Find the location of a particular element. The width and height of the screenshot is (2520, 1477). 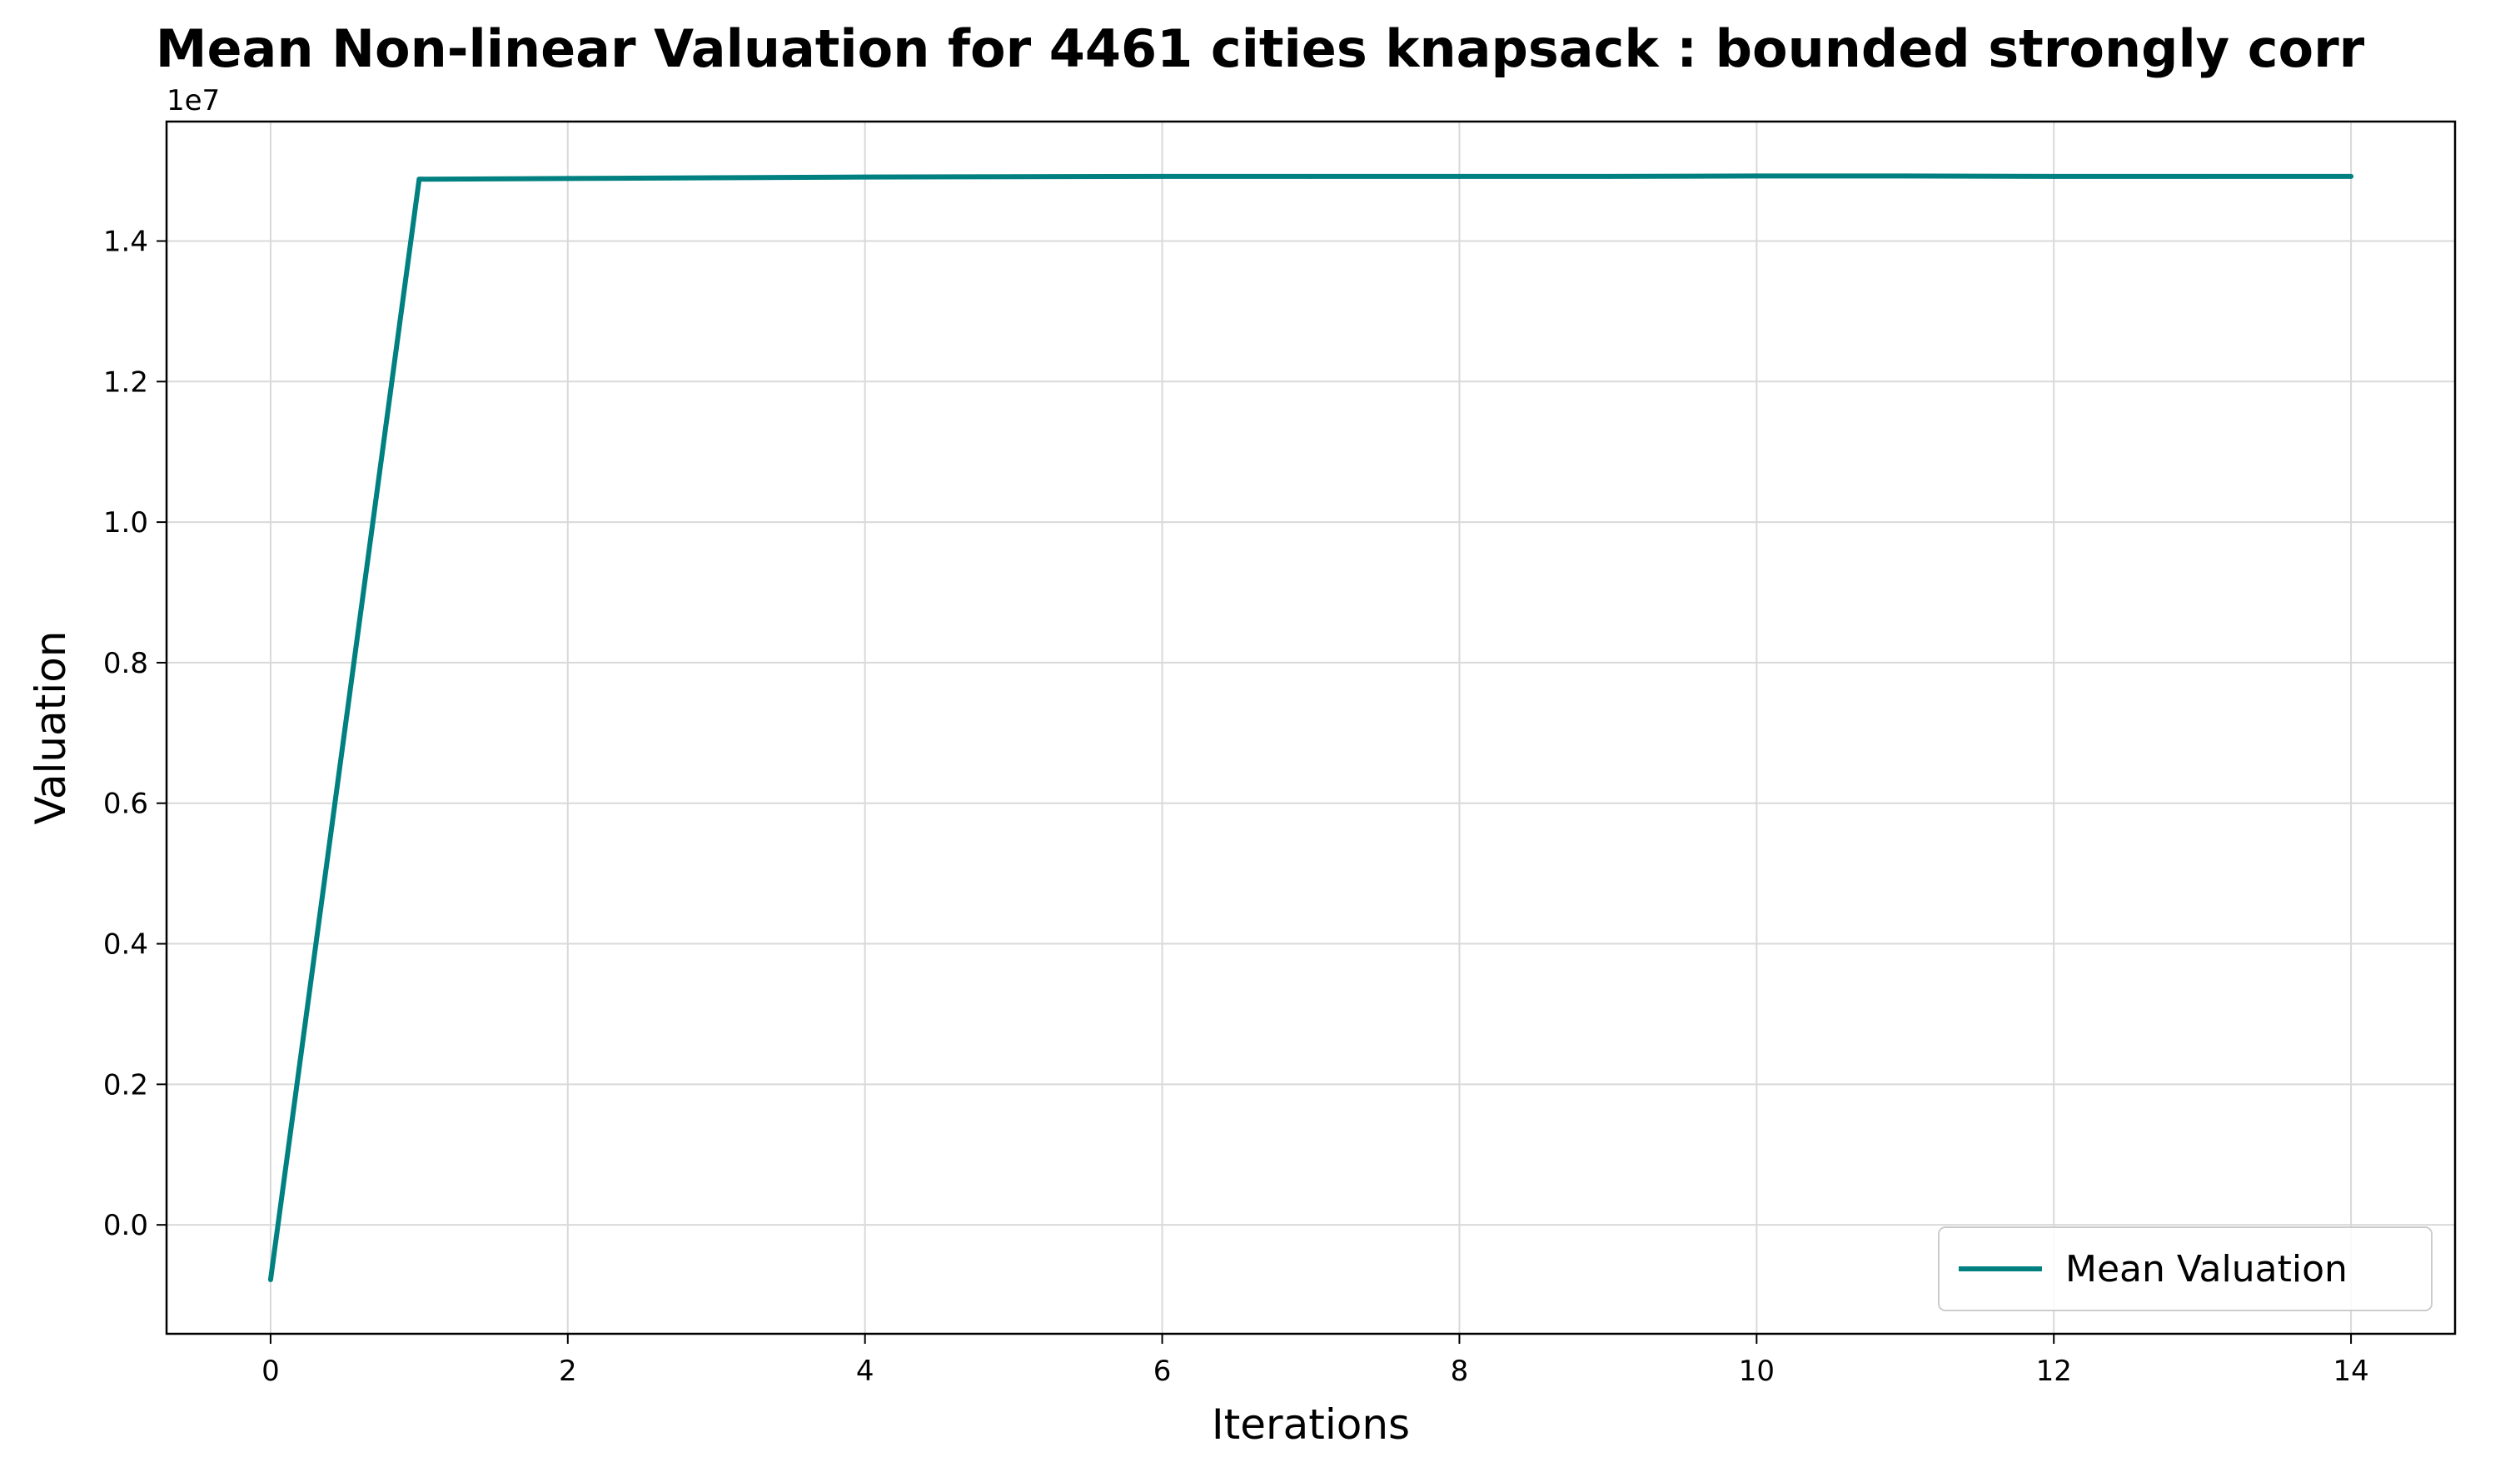

y-axis-offset-label: 1e7 is located at coordinates (193, 100).